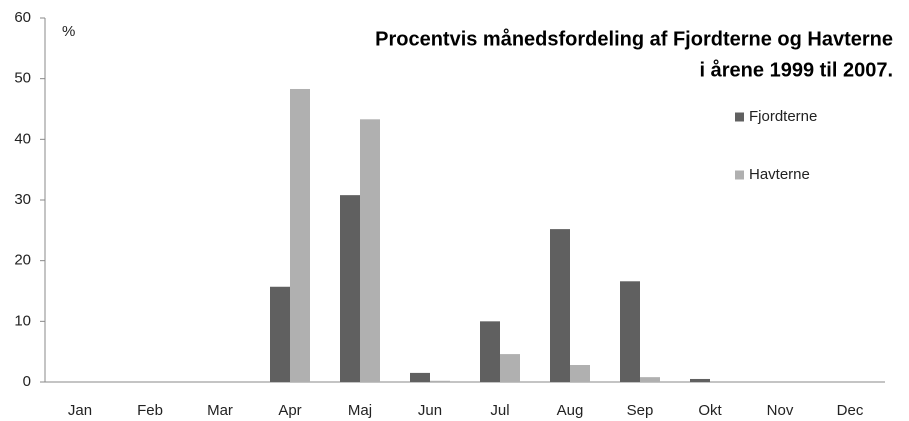 This screenshot has height=421, width=909. I want to click on x-tick-label: Mar, so click(220, 410).